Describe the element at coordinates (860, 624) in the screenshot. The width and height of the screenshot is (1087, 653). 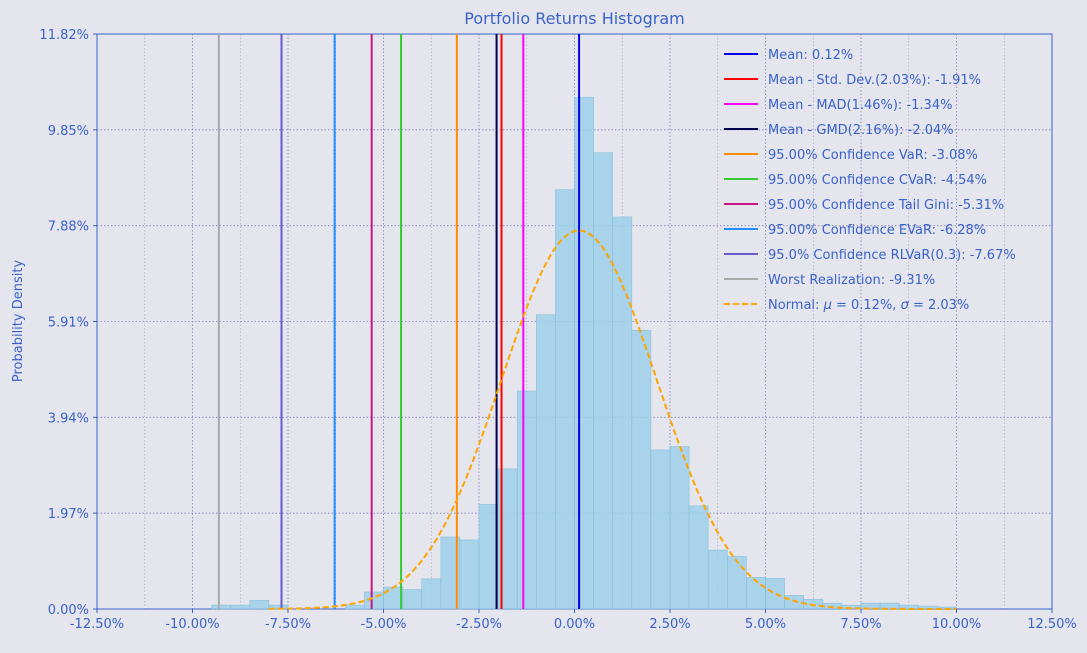
I see `x-tick-label: 7.50%` at that location.